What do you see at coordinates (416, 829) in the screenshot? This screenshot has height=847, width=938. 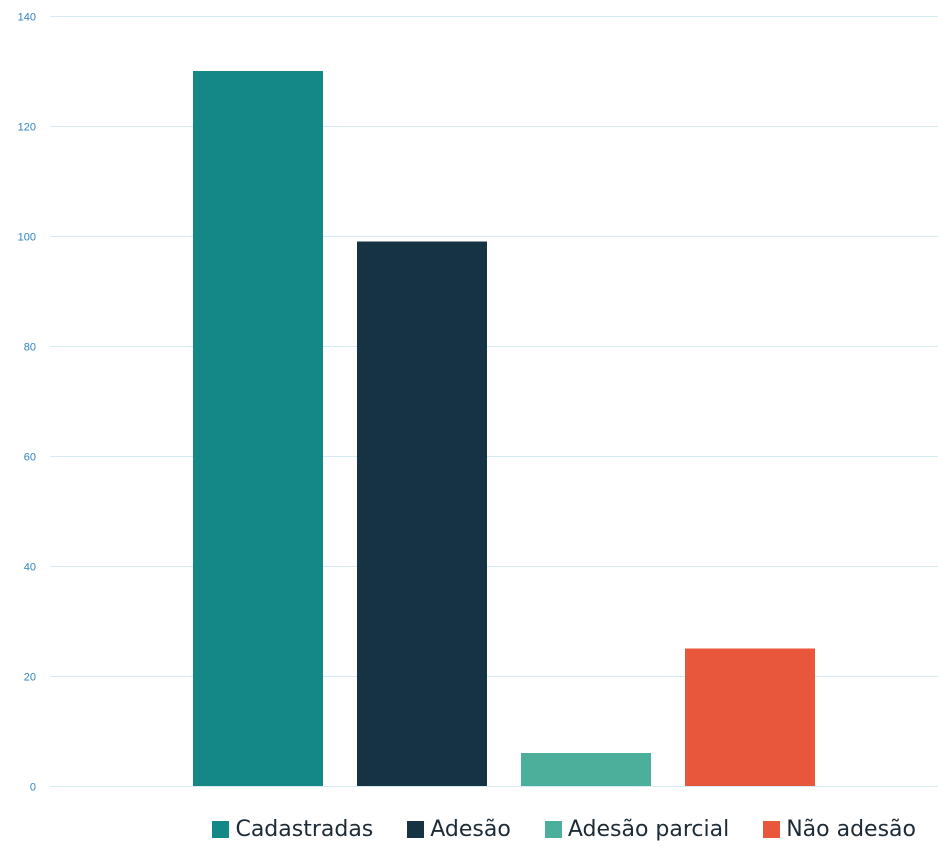 I see `legend-swatch-adesao` at bounding box center [416, 829].